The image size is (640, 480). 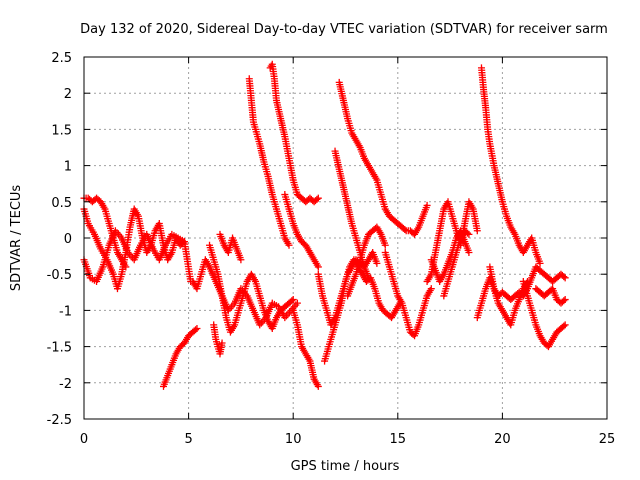 I want to click on y-axis-label: SDTVAR / TECUs, so click(x=16, y=238).